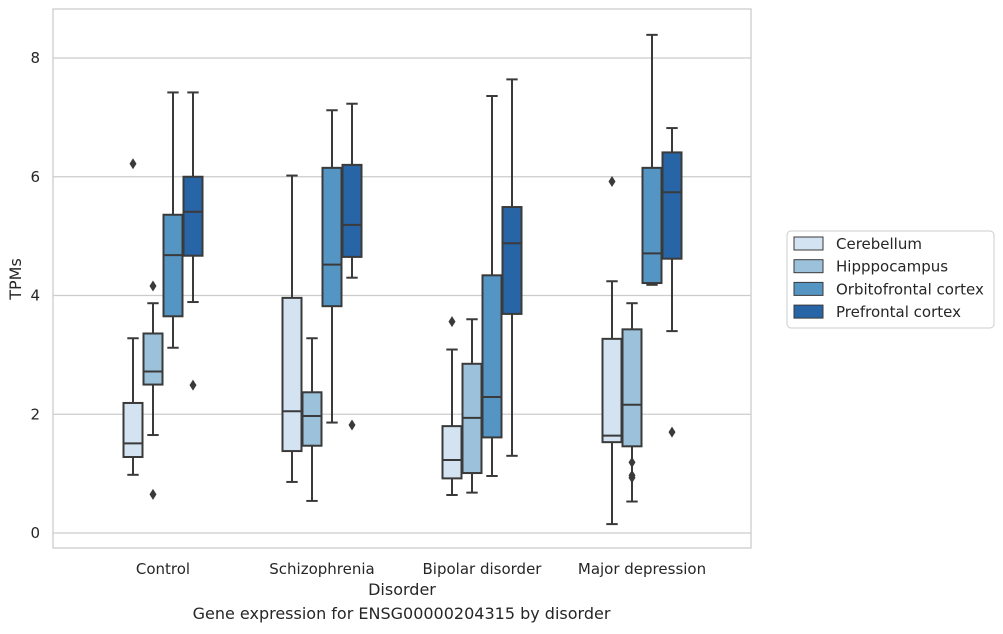 Image resolution: width=1003 pixels, height=634 pixels. Describe the element at coordinates (402, 589) in the screenshot. I see `x-axis-label: Disorder` at that location.